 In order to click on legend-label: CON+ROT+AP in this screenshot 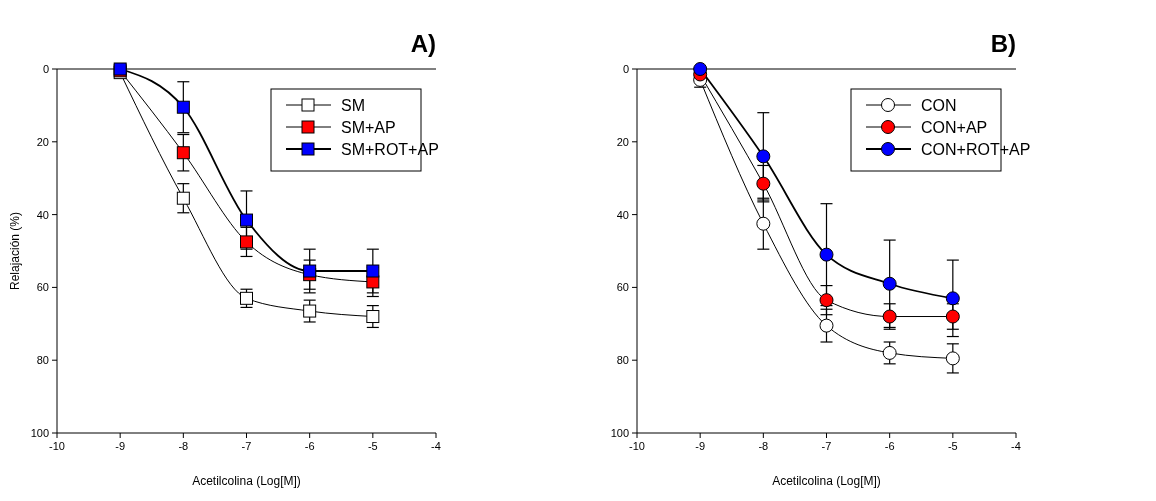, I will do `click(976, 149)`.